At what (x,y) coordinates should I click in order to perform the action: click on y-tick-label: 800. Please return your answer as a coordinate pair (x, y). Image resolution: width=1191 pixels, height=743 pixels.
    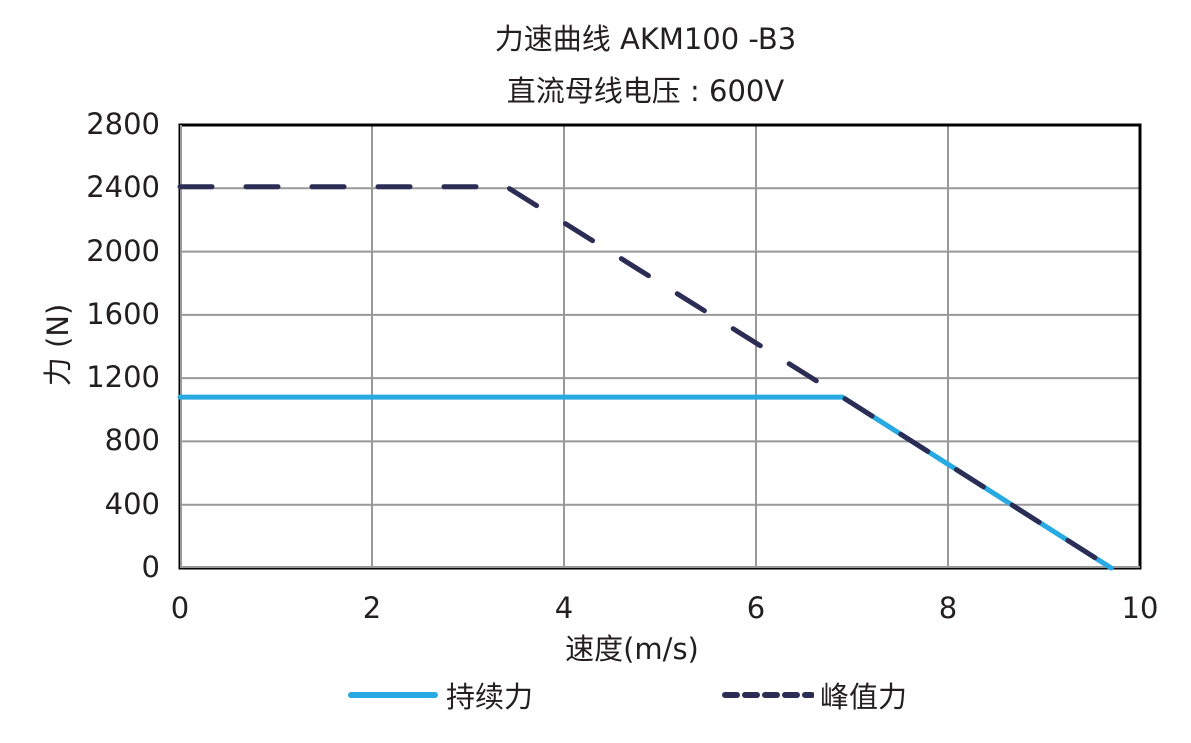
    Looking at the image, I should click on (132, 440).